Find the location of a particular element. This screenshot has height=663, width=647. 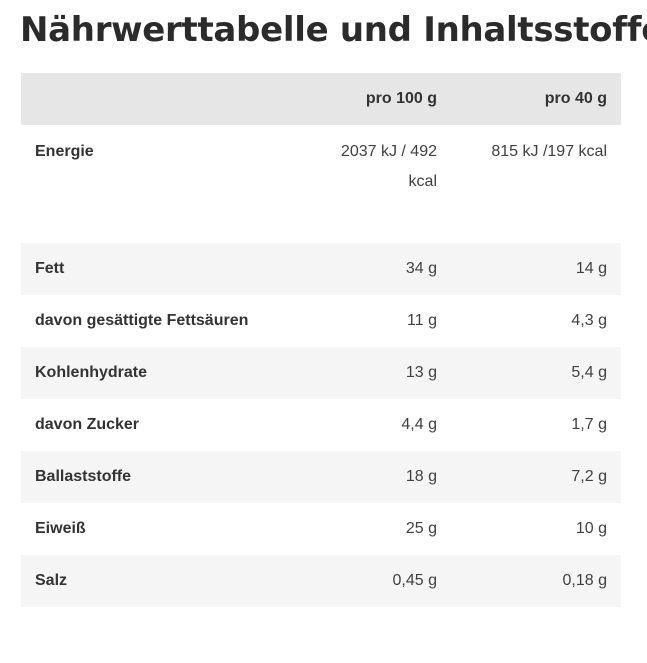

value-per-100g: 18 g is located at coordinates (373, 477).